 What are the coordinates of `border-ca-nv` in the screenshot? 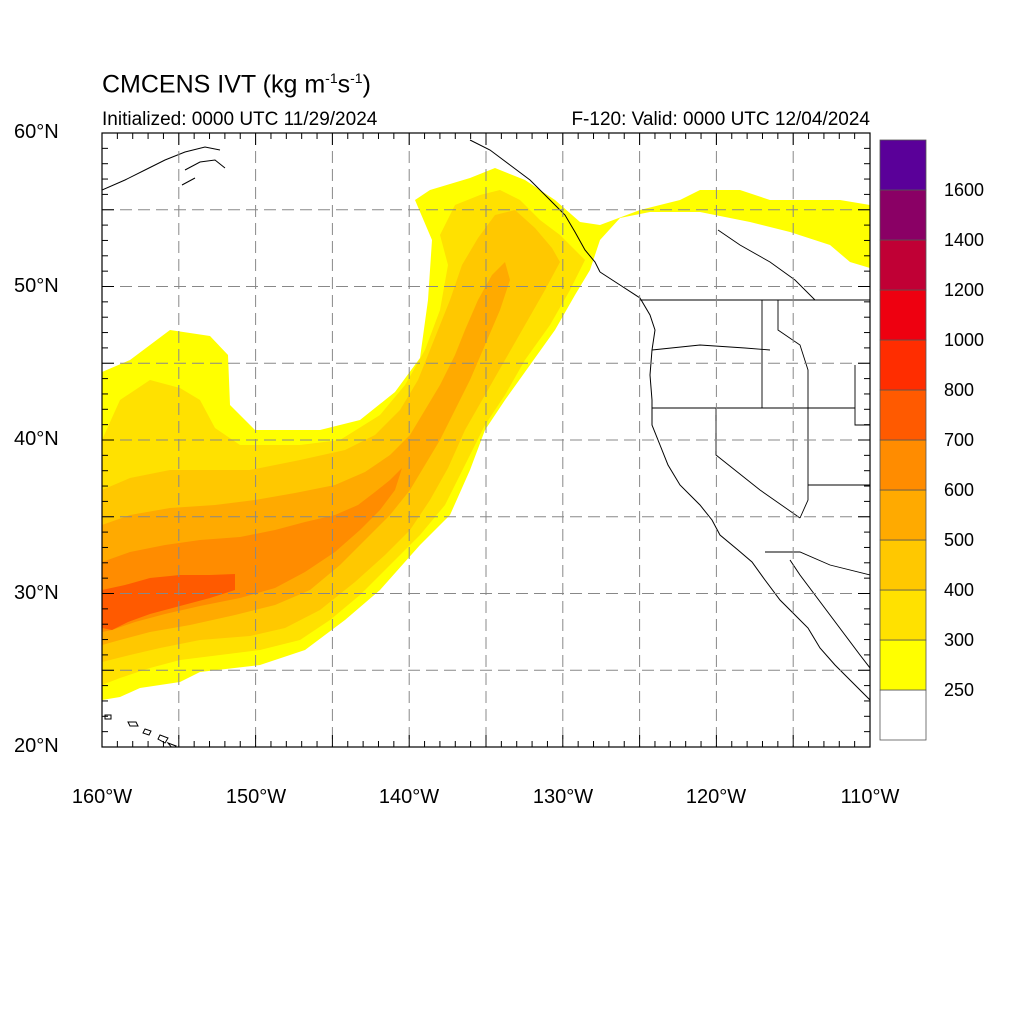 It's located at (758, 463).